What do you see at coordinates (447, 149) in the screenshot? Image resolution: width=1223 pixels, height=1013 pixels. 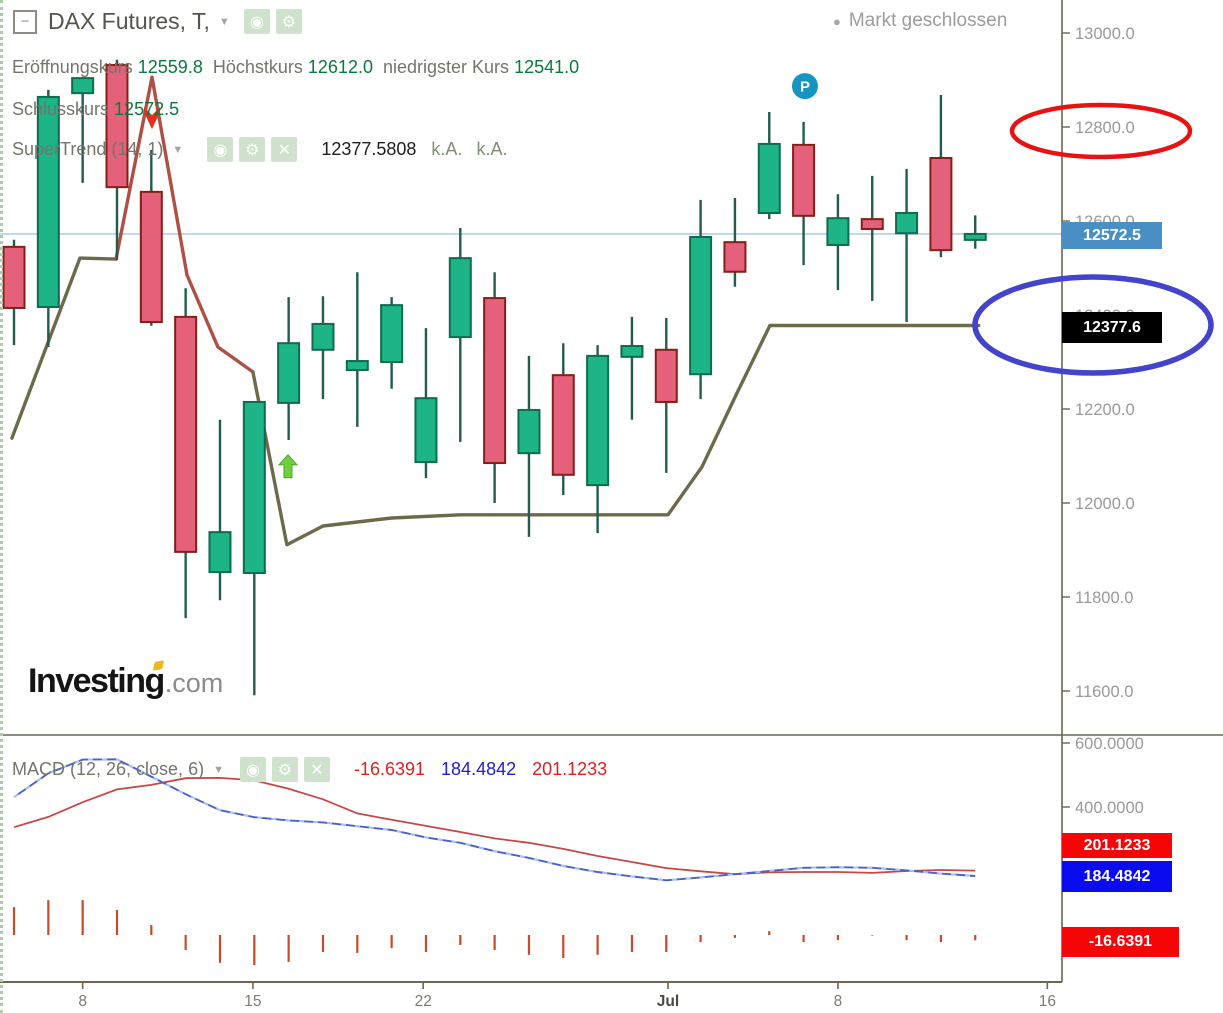 I see `supertrend-na1: k.A.` at bounding box center [447, 149].